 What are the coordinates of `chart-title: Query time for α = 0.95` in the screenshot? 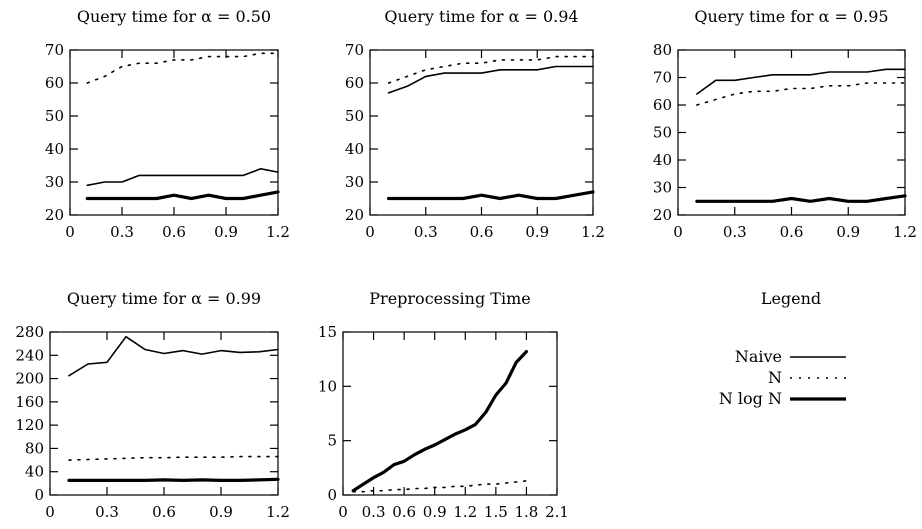 It's located at (791, 16).